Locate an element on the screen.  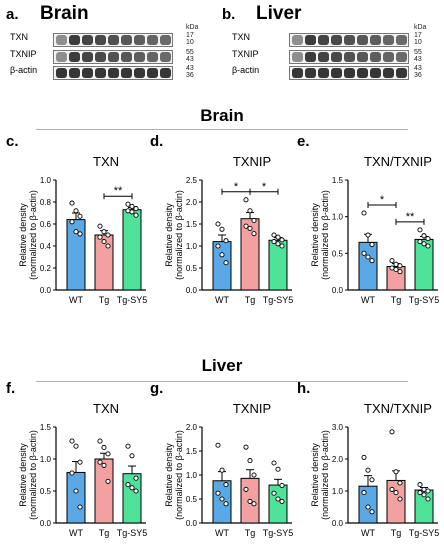
section-divider is located at coordinates (222, 381).